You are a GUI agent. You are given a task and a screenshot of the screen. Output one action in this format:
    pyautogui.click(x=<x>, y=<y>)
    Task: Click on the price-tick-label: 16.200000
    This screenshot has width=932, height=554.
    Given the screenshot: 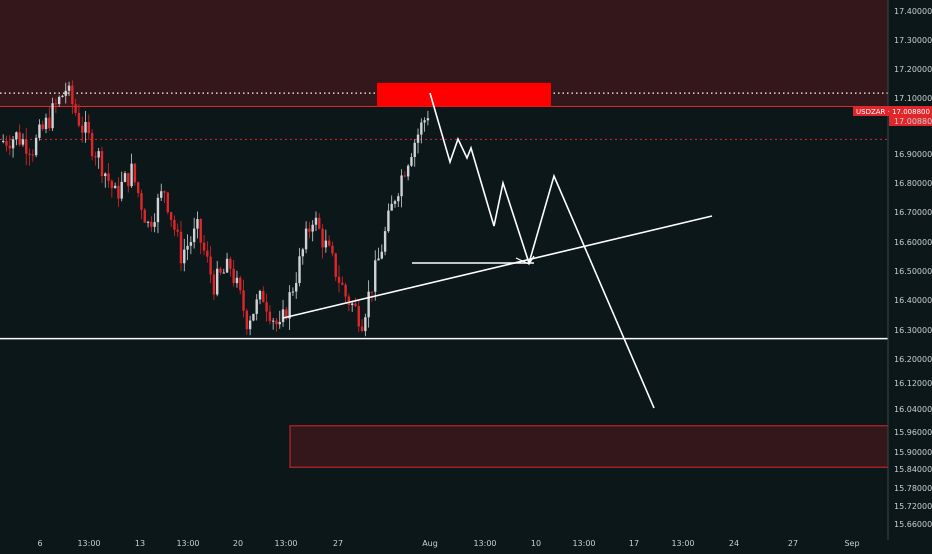 What is the action you would take?
    pyautogui.click(x=913, y=359)
    